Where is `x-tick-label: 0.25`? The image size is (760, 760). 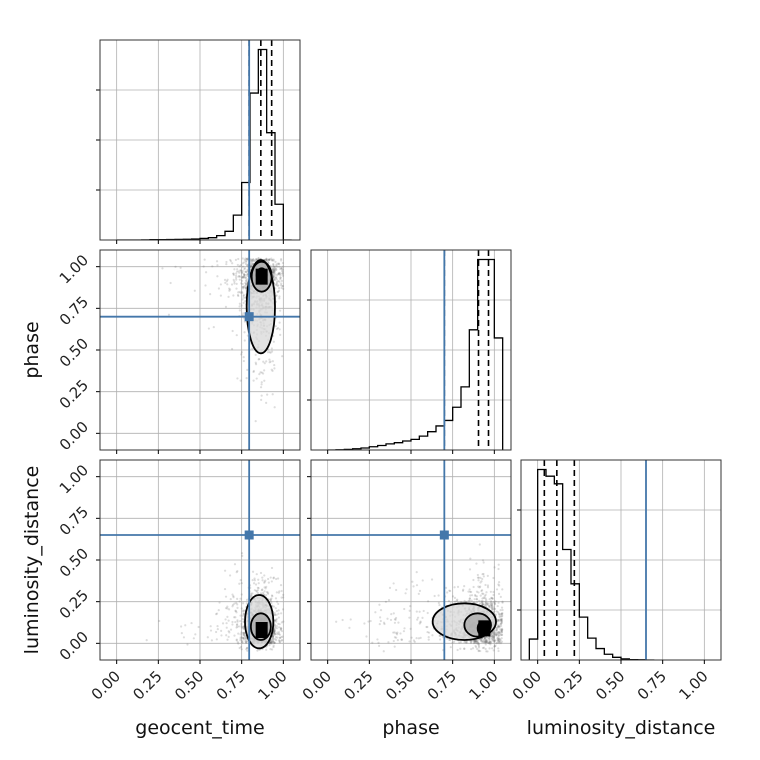 x-tick-label: 0.25 is located at coordinates (147, 685).